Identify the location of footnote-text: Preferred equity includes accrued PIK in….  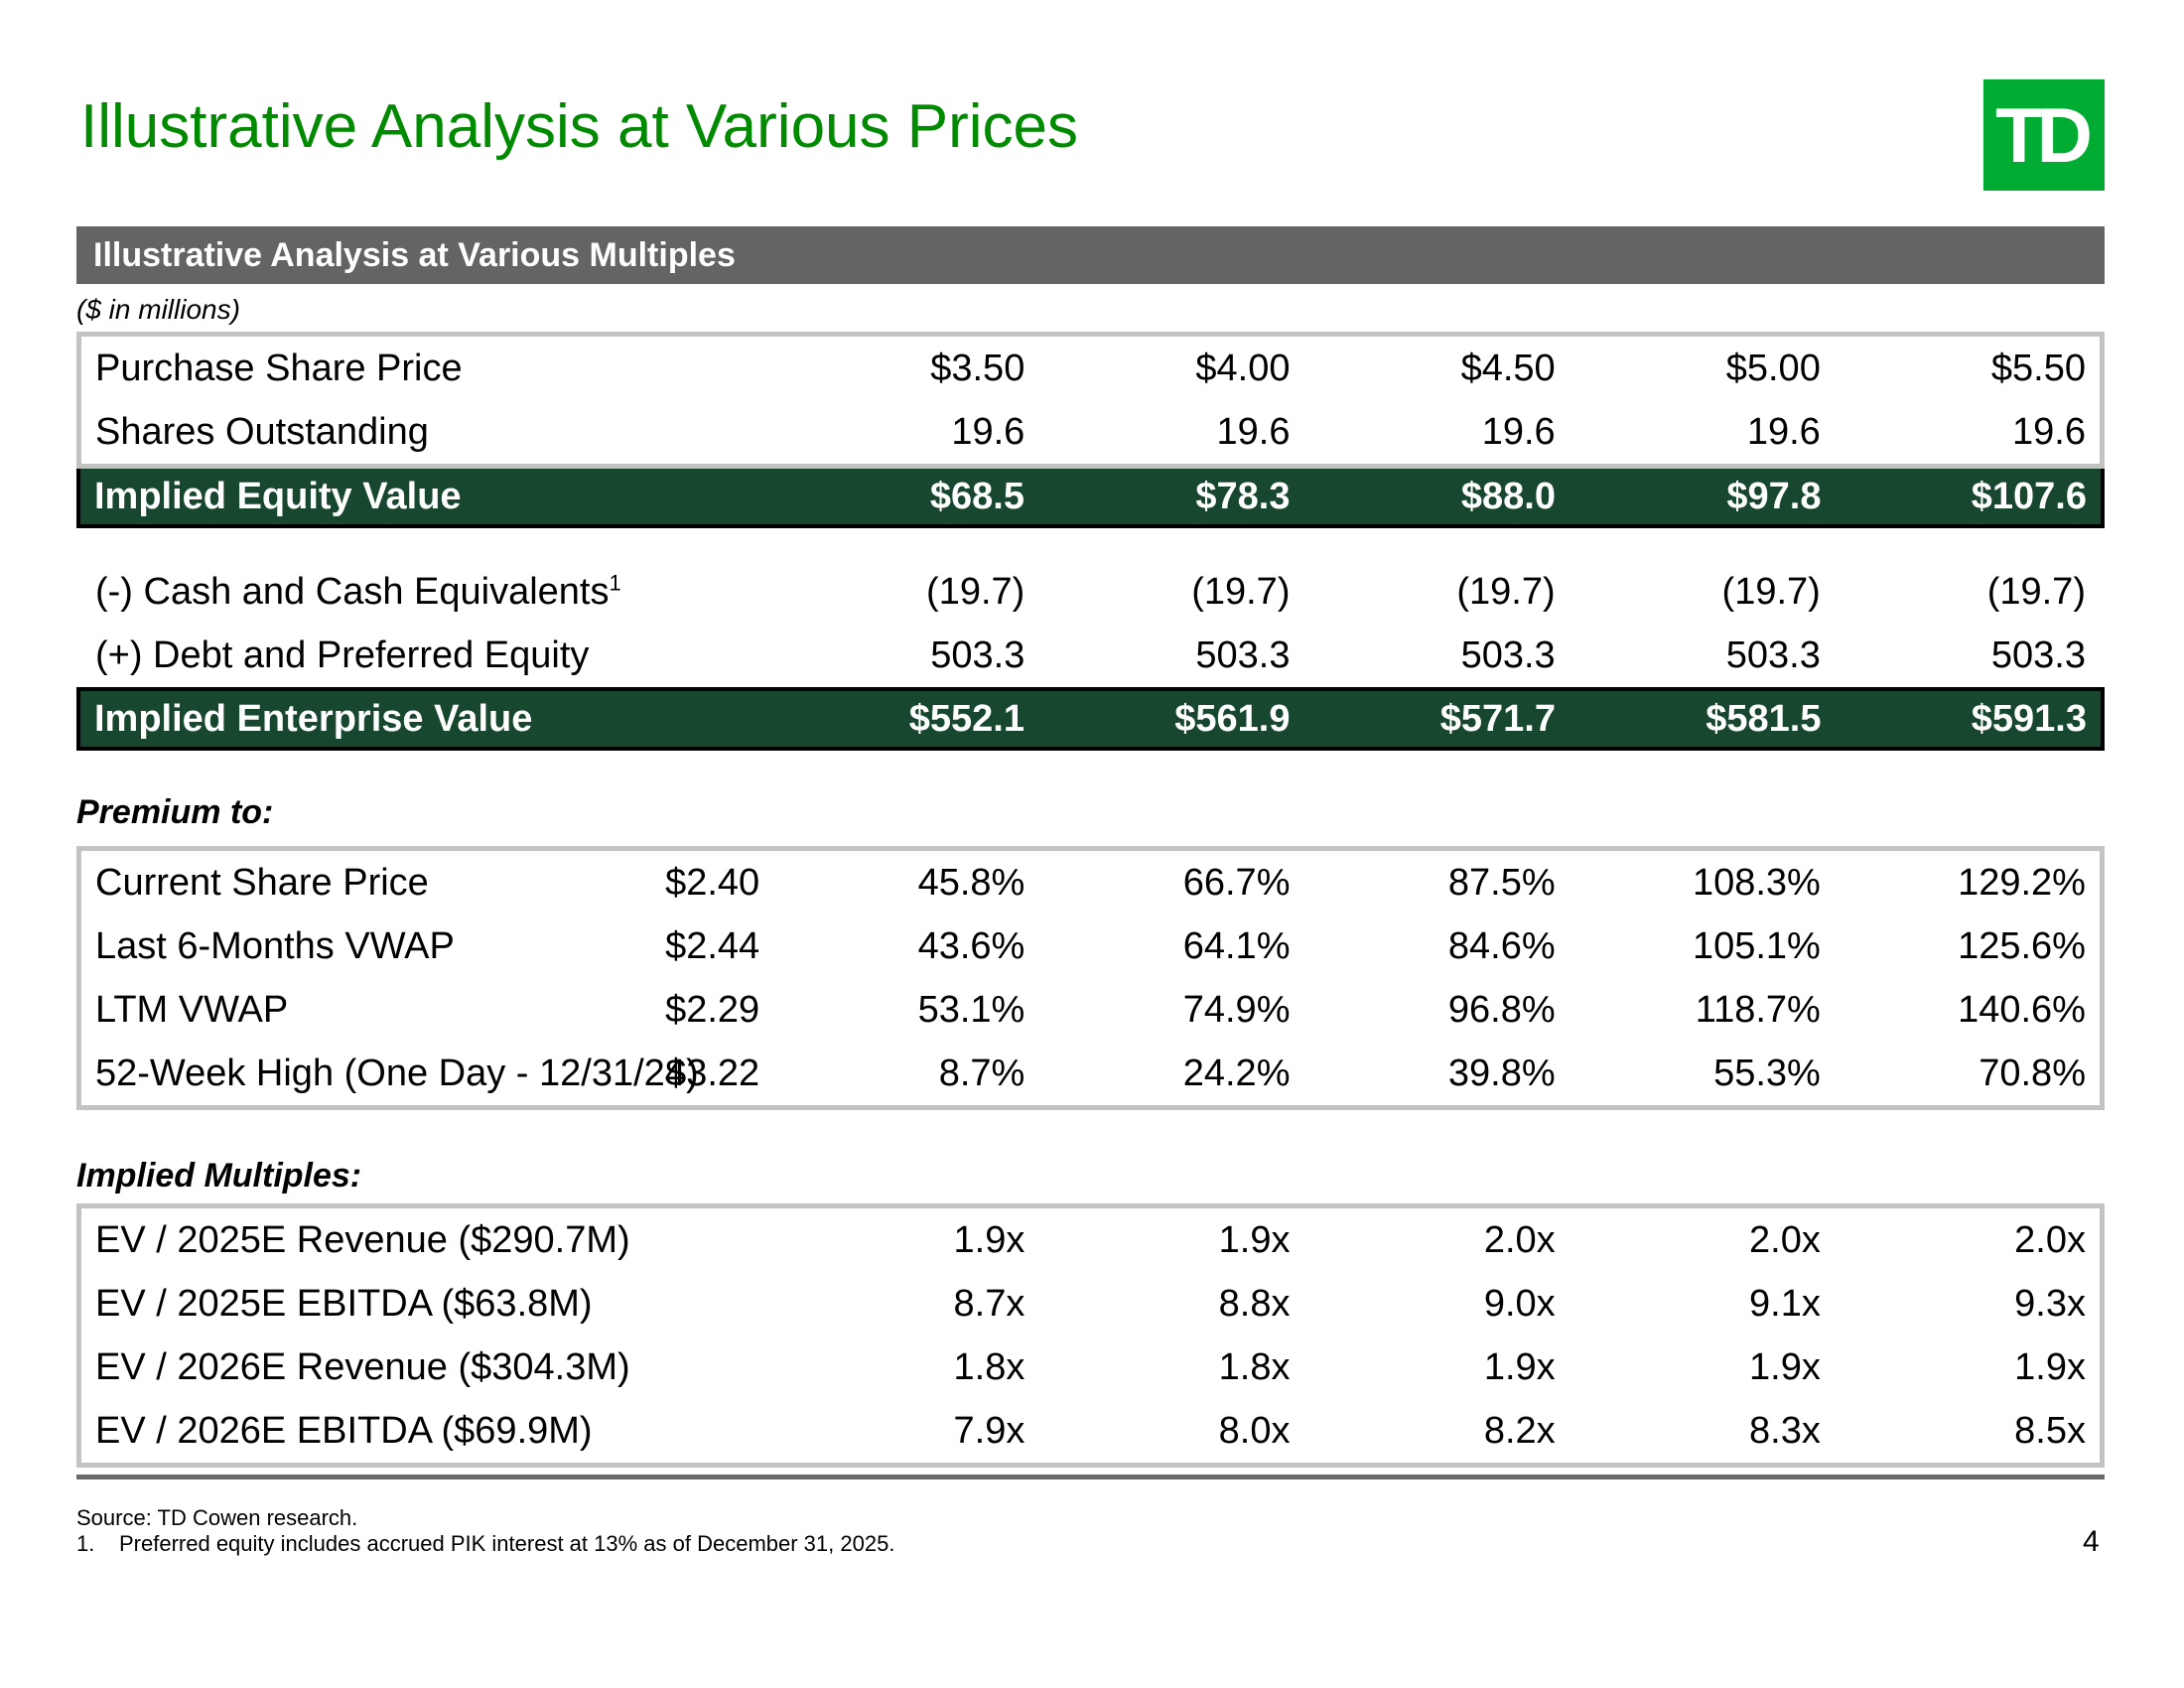
(507, 1543).